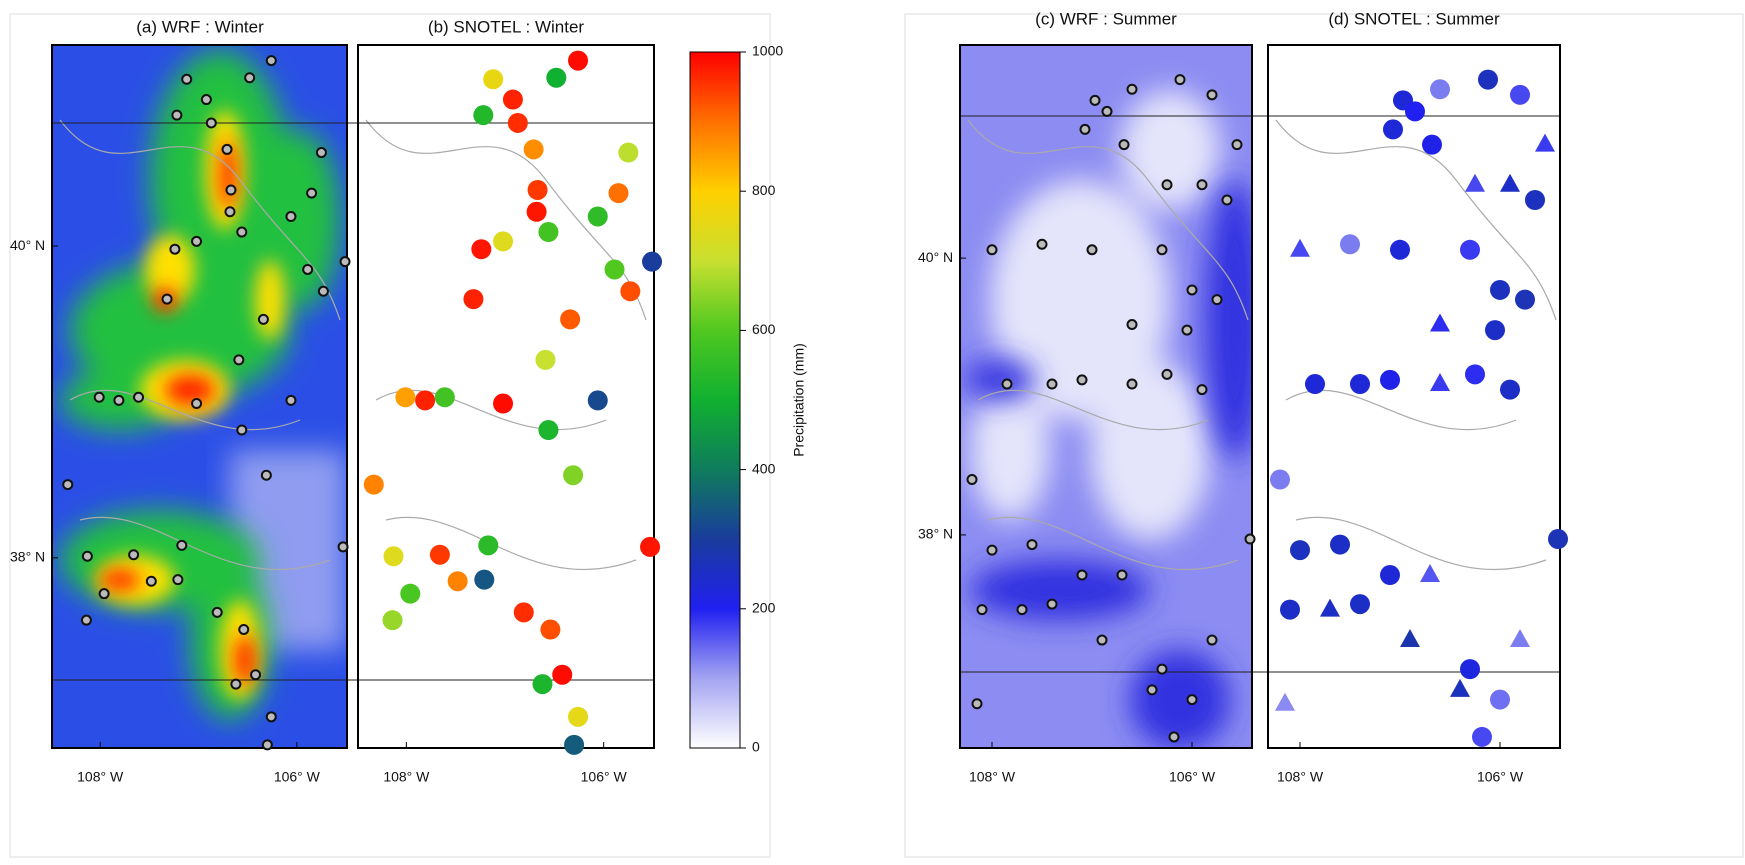 This screenshot has width=1745, height=865. What do you see at coordinates (935, 534) in the screenshot?
I see `lat-tick-label: 38° N` at bounding box center [935, 534].